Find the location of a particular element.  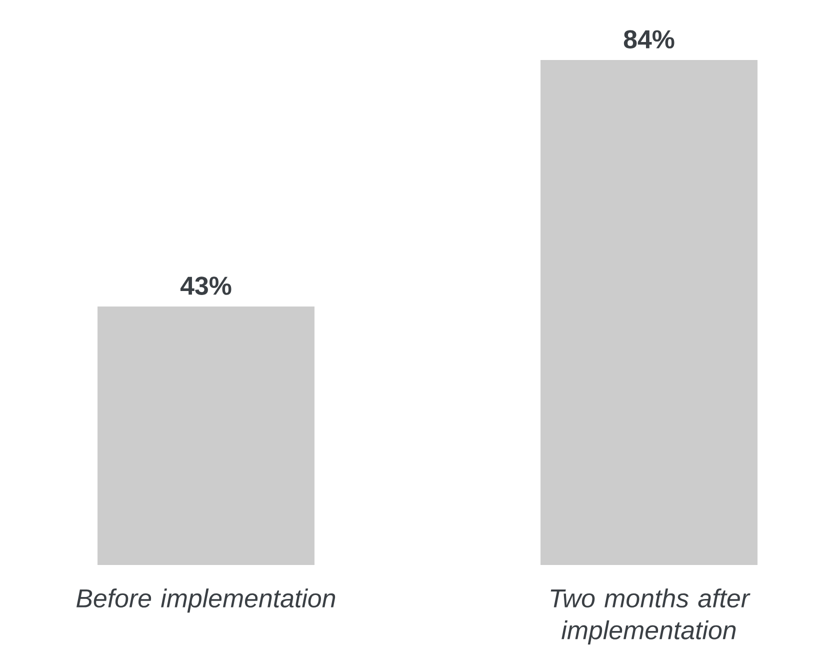

data-label: 43% is located at coordinates (206, 285).